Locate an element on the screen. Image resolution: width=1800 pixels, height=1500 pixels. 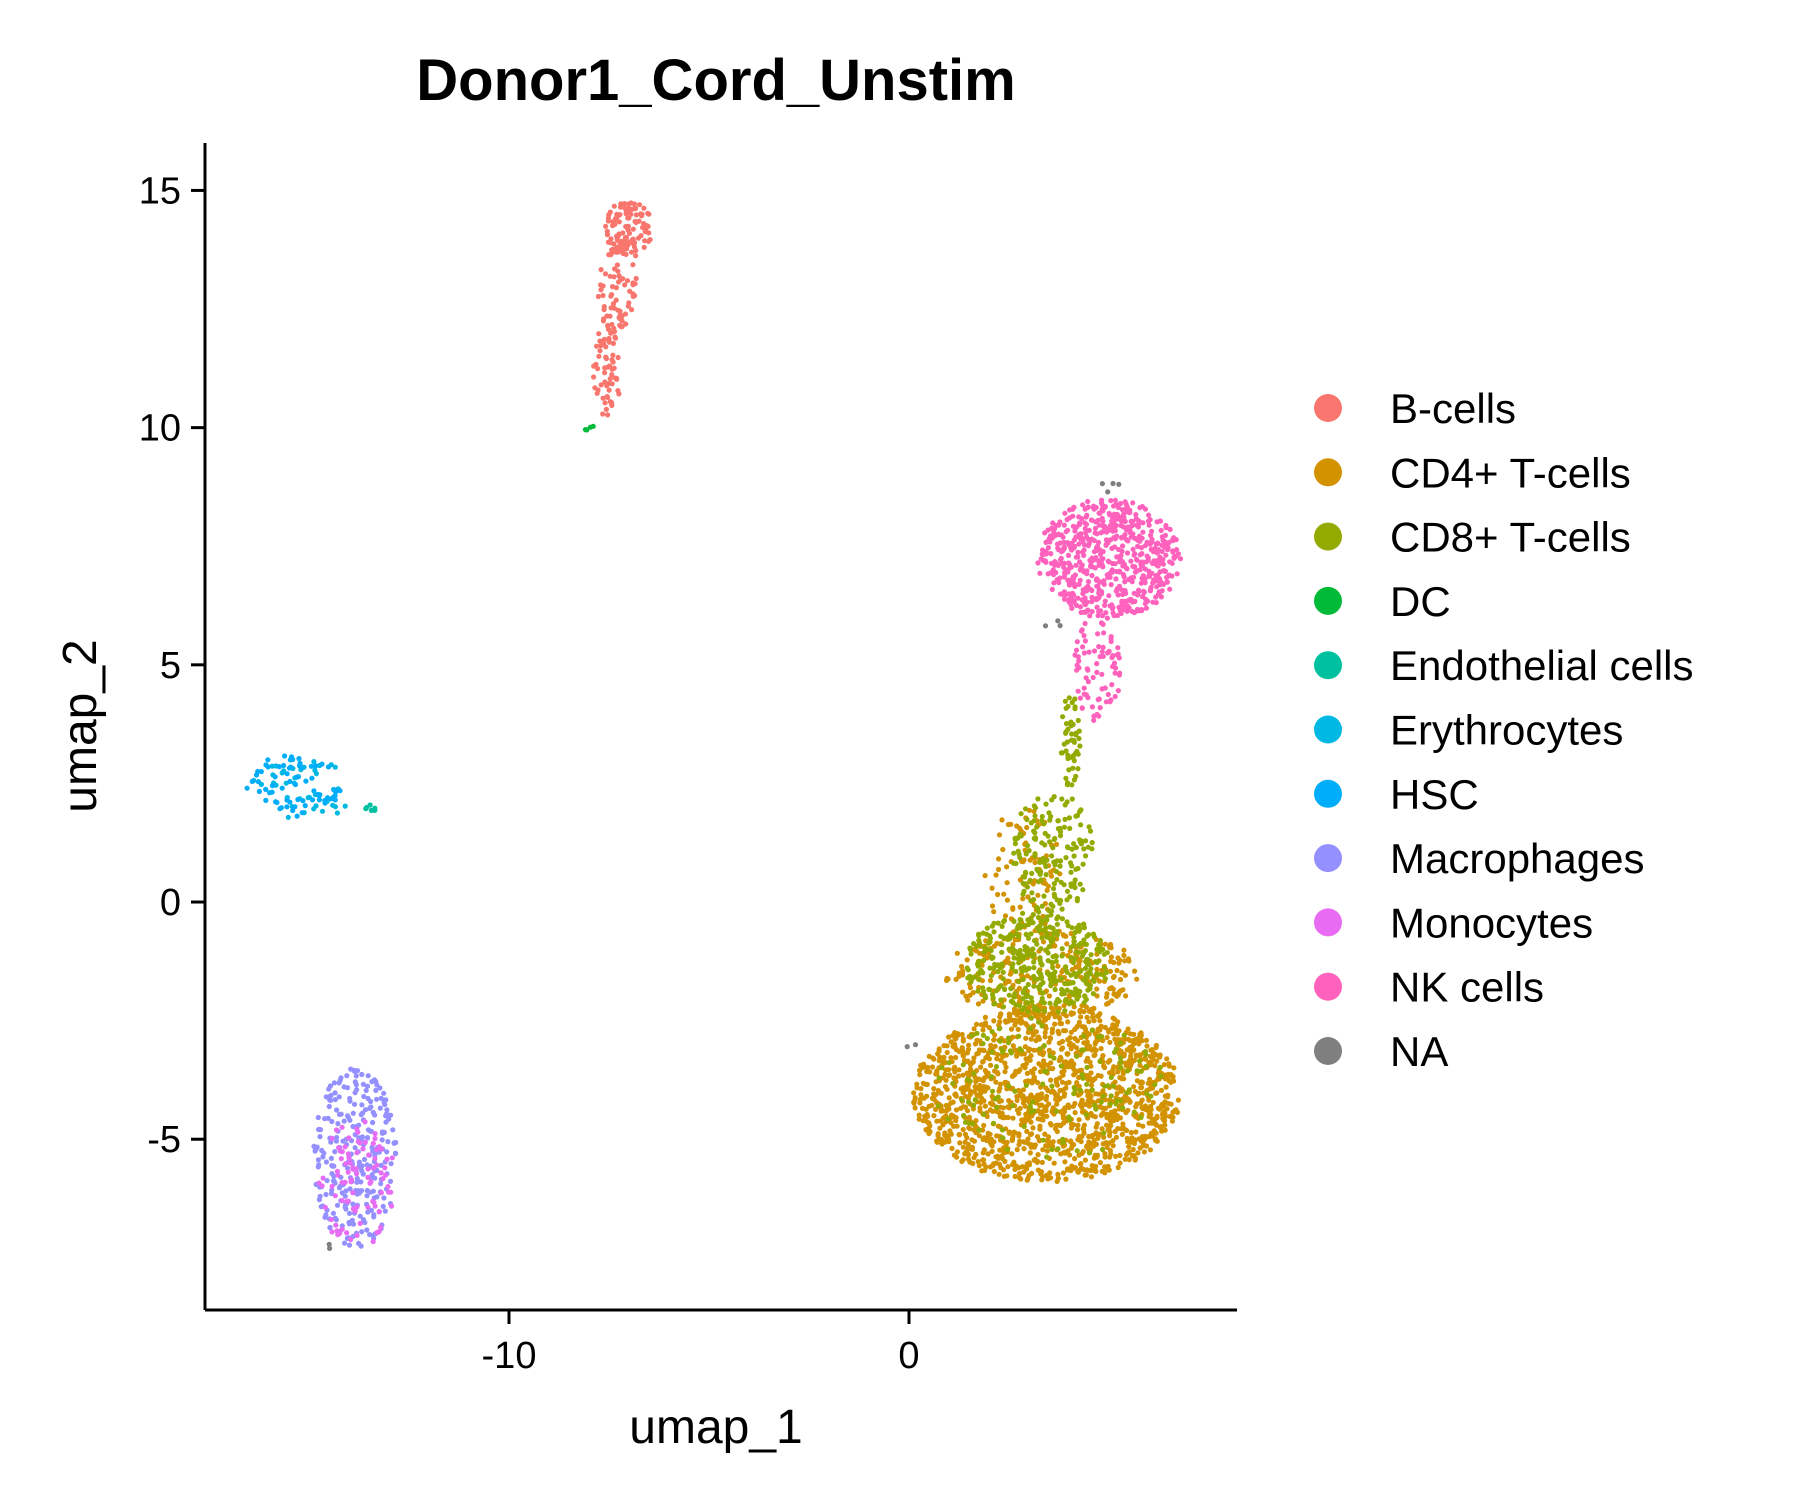
x-axis-label: umap_1 is located at coordinates (715, 1427).